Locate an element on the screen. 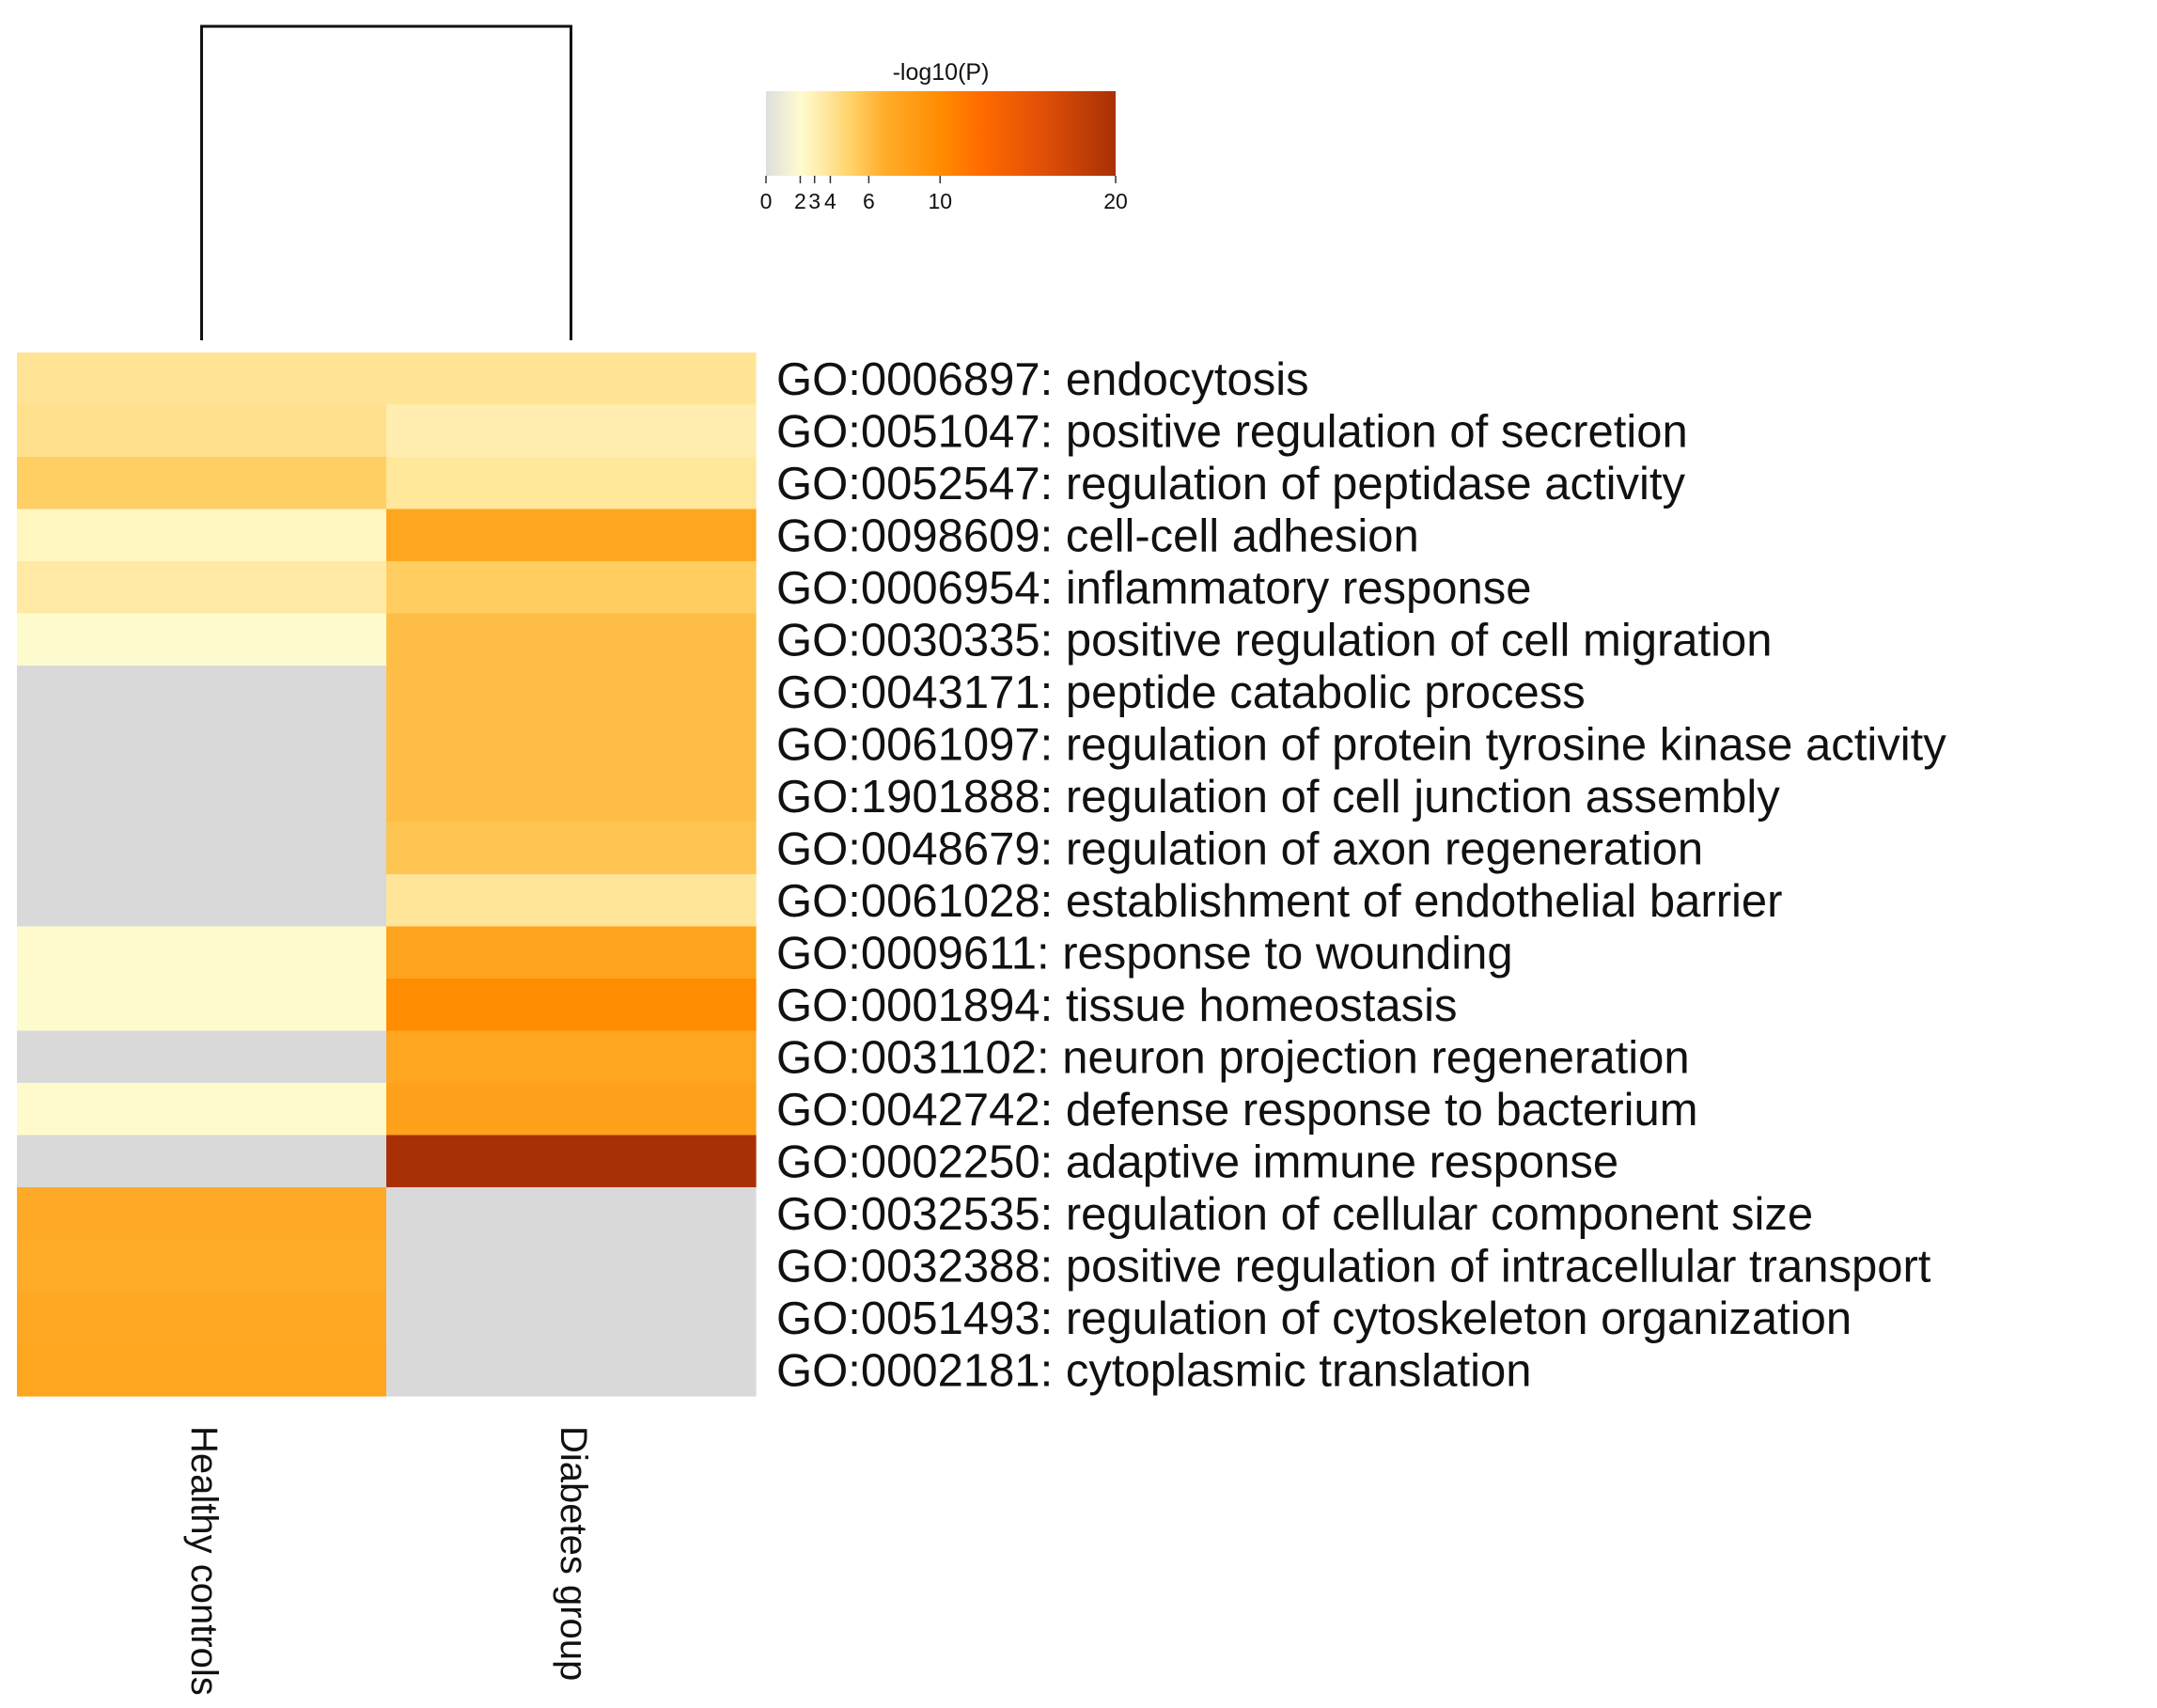 This screenshot has width=2157, height=1708. legend-title: -log10(P) is located at coordinates (941, 72).